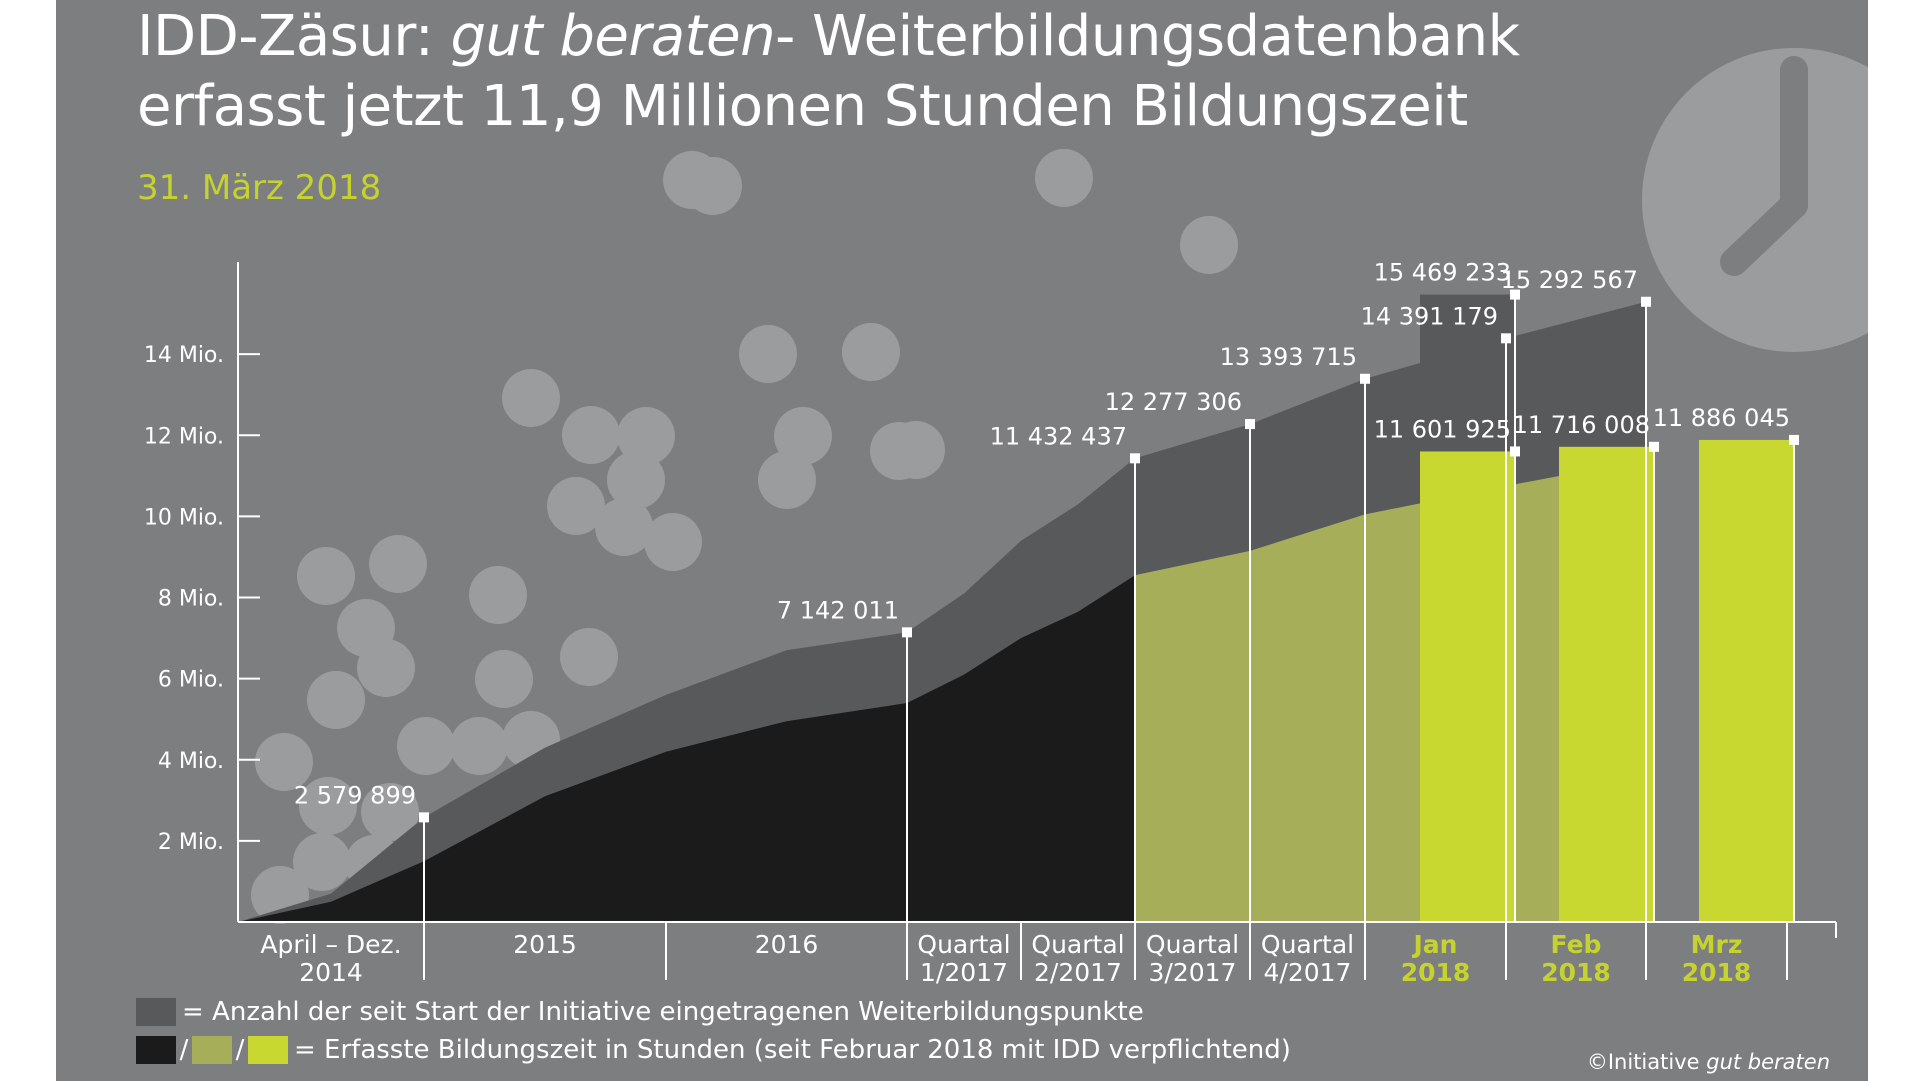 Image resolution: width=1920 pixels, height=1081 pixels. Describe the element at coordinates (184, 355) in the screenshot. I see `y-tick-label: 14 Mio.` at that location.